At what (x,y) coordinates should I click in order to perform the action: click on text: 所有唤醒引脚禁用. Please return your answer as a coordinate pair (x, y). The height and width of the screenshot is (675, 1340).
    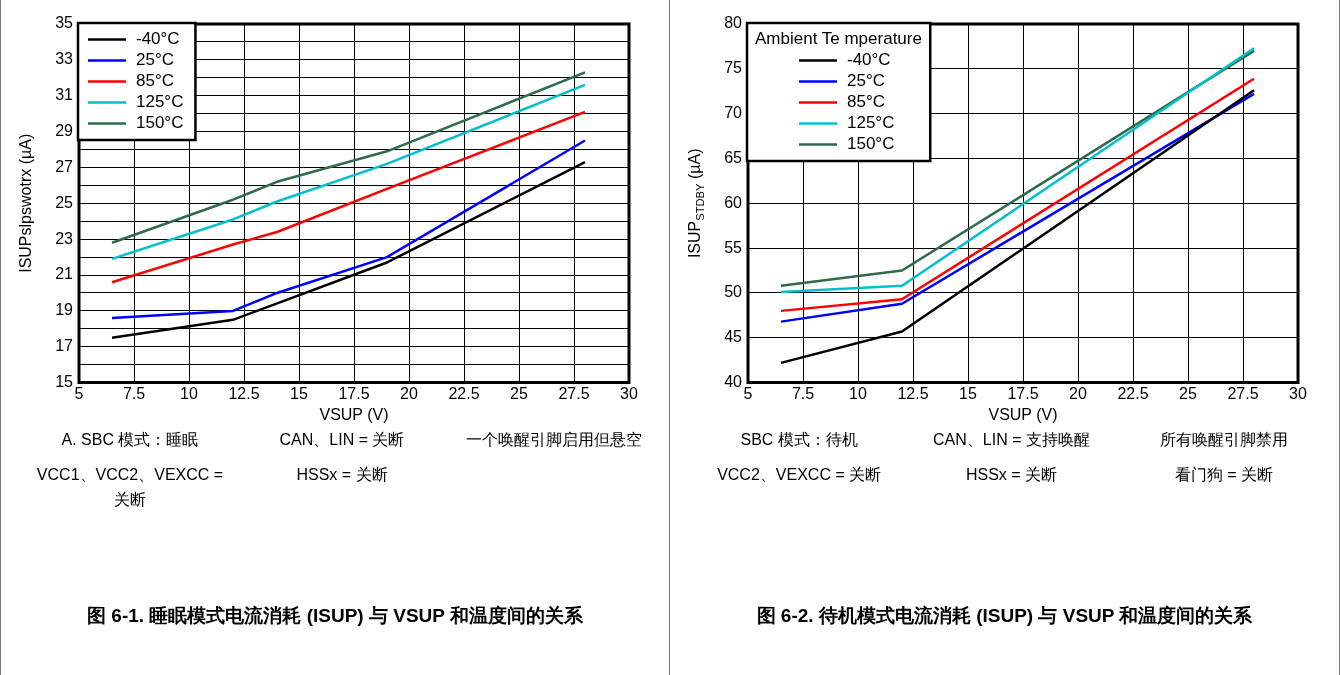
    Looking at the image, I should click on (1223, 440).